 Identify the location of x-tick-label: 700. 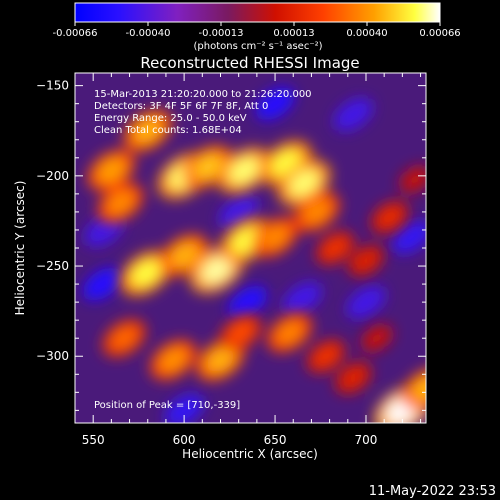
(366, 440).